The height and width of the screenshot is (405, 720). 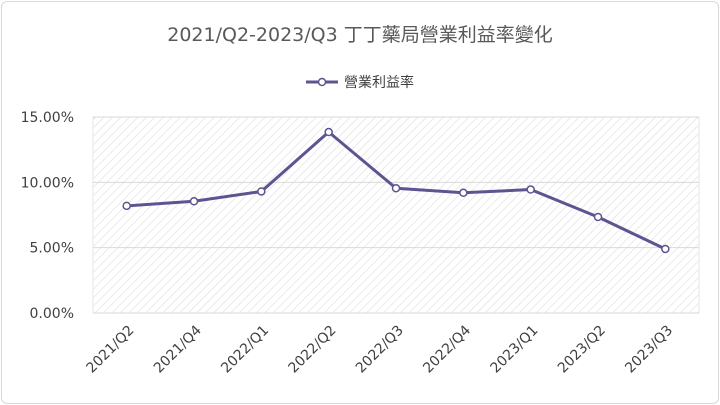 I want to click on y-tick-label: 15.00%, so click(x=47, y=118).